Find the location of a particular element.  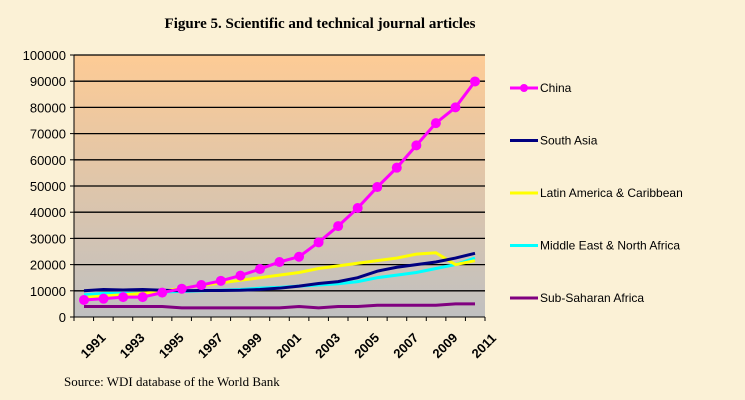

x-tick-label: 2007 is located at coordinates (405, 345).